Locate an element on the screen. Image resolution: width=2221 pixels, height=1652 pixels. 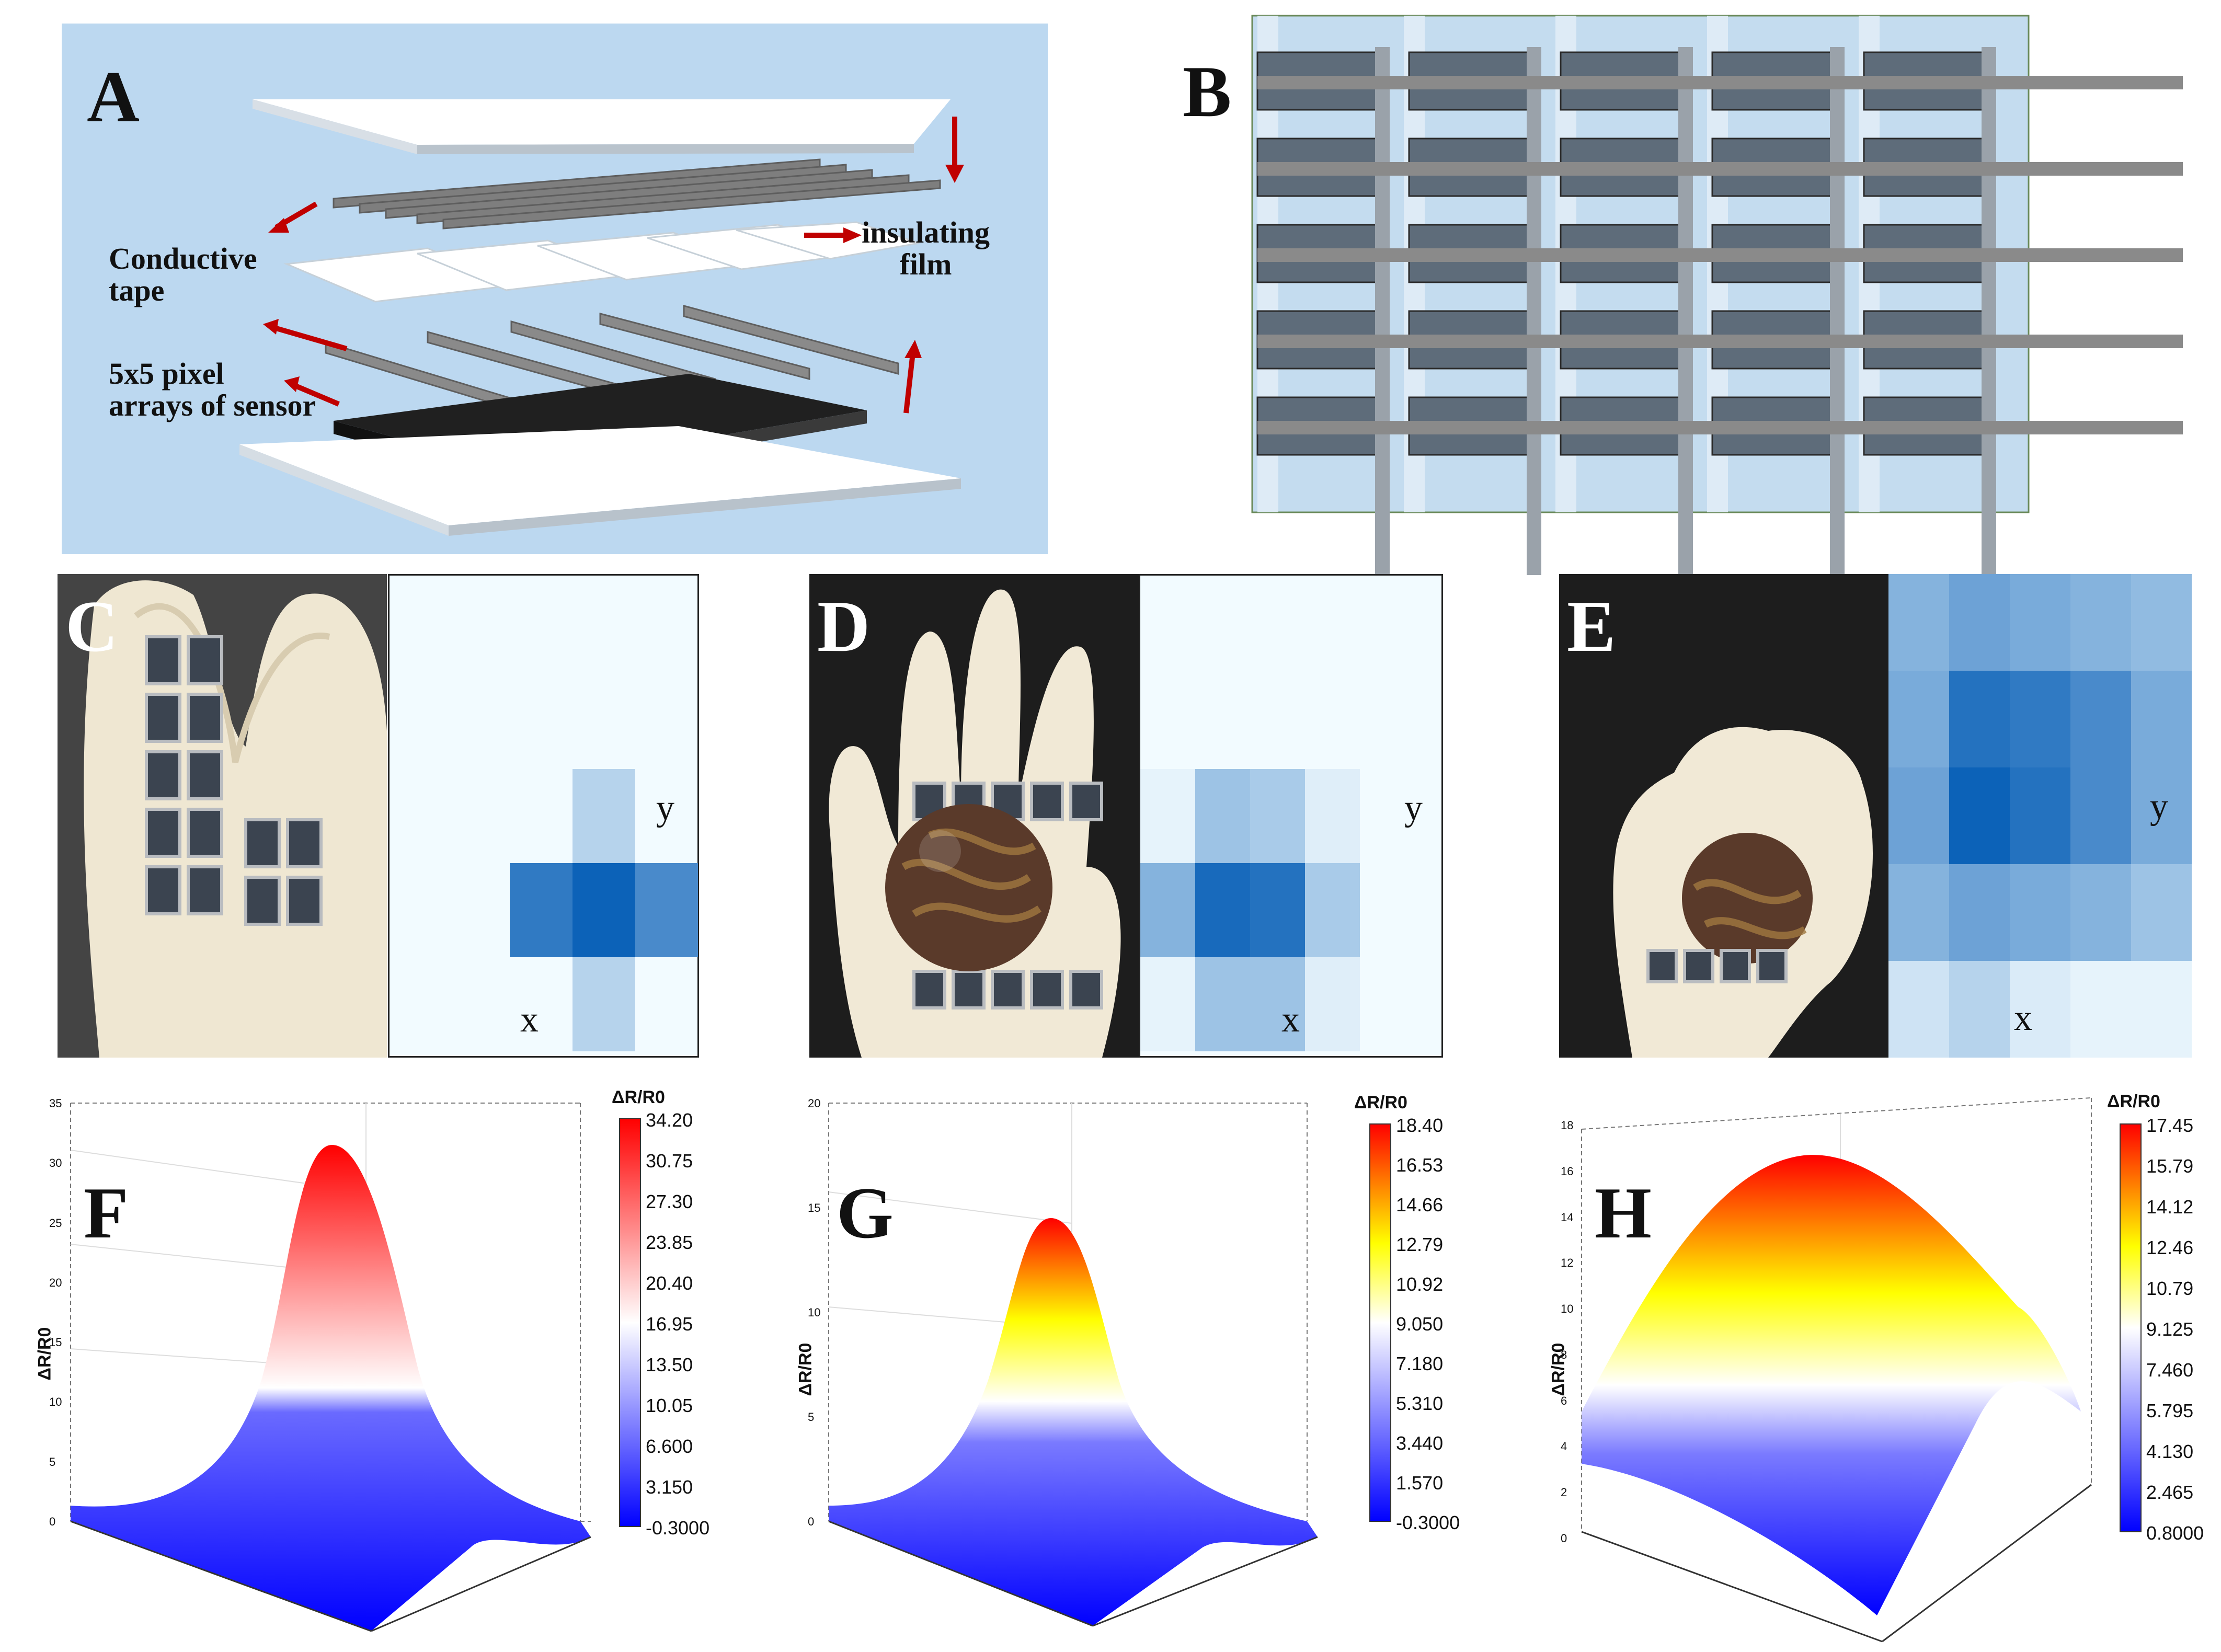
surface-plot-h is located at coordinates (1861, 1370).